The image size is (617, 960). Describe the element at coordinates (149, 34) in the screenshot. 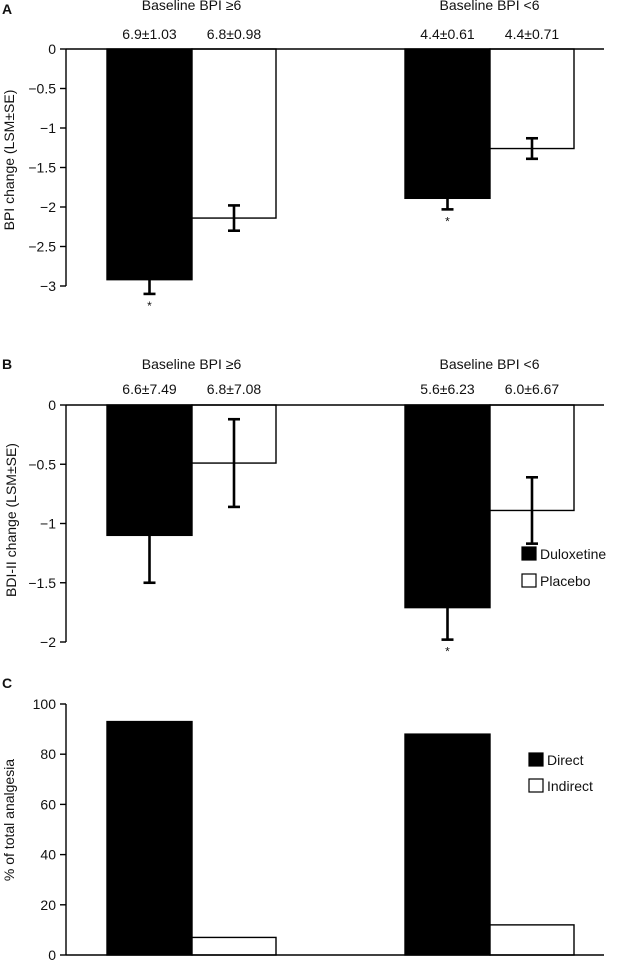

I see `bar-value-label: 6.9±1.03` at that location.